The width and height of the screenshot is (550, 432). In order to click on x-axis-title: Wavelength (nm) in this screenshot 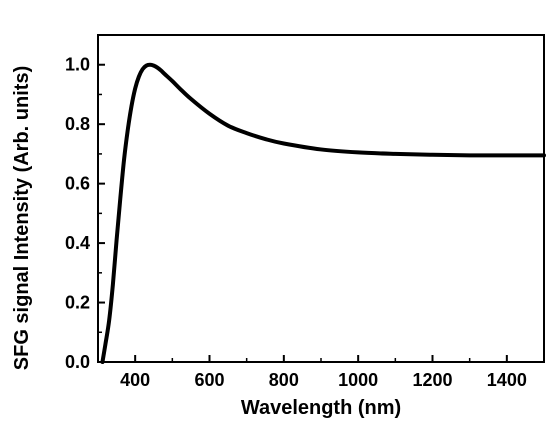, I will do `click(321, 408)`.